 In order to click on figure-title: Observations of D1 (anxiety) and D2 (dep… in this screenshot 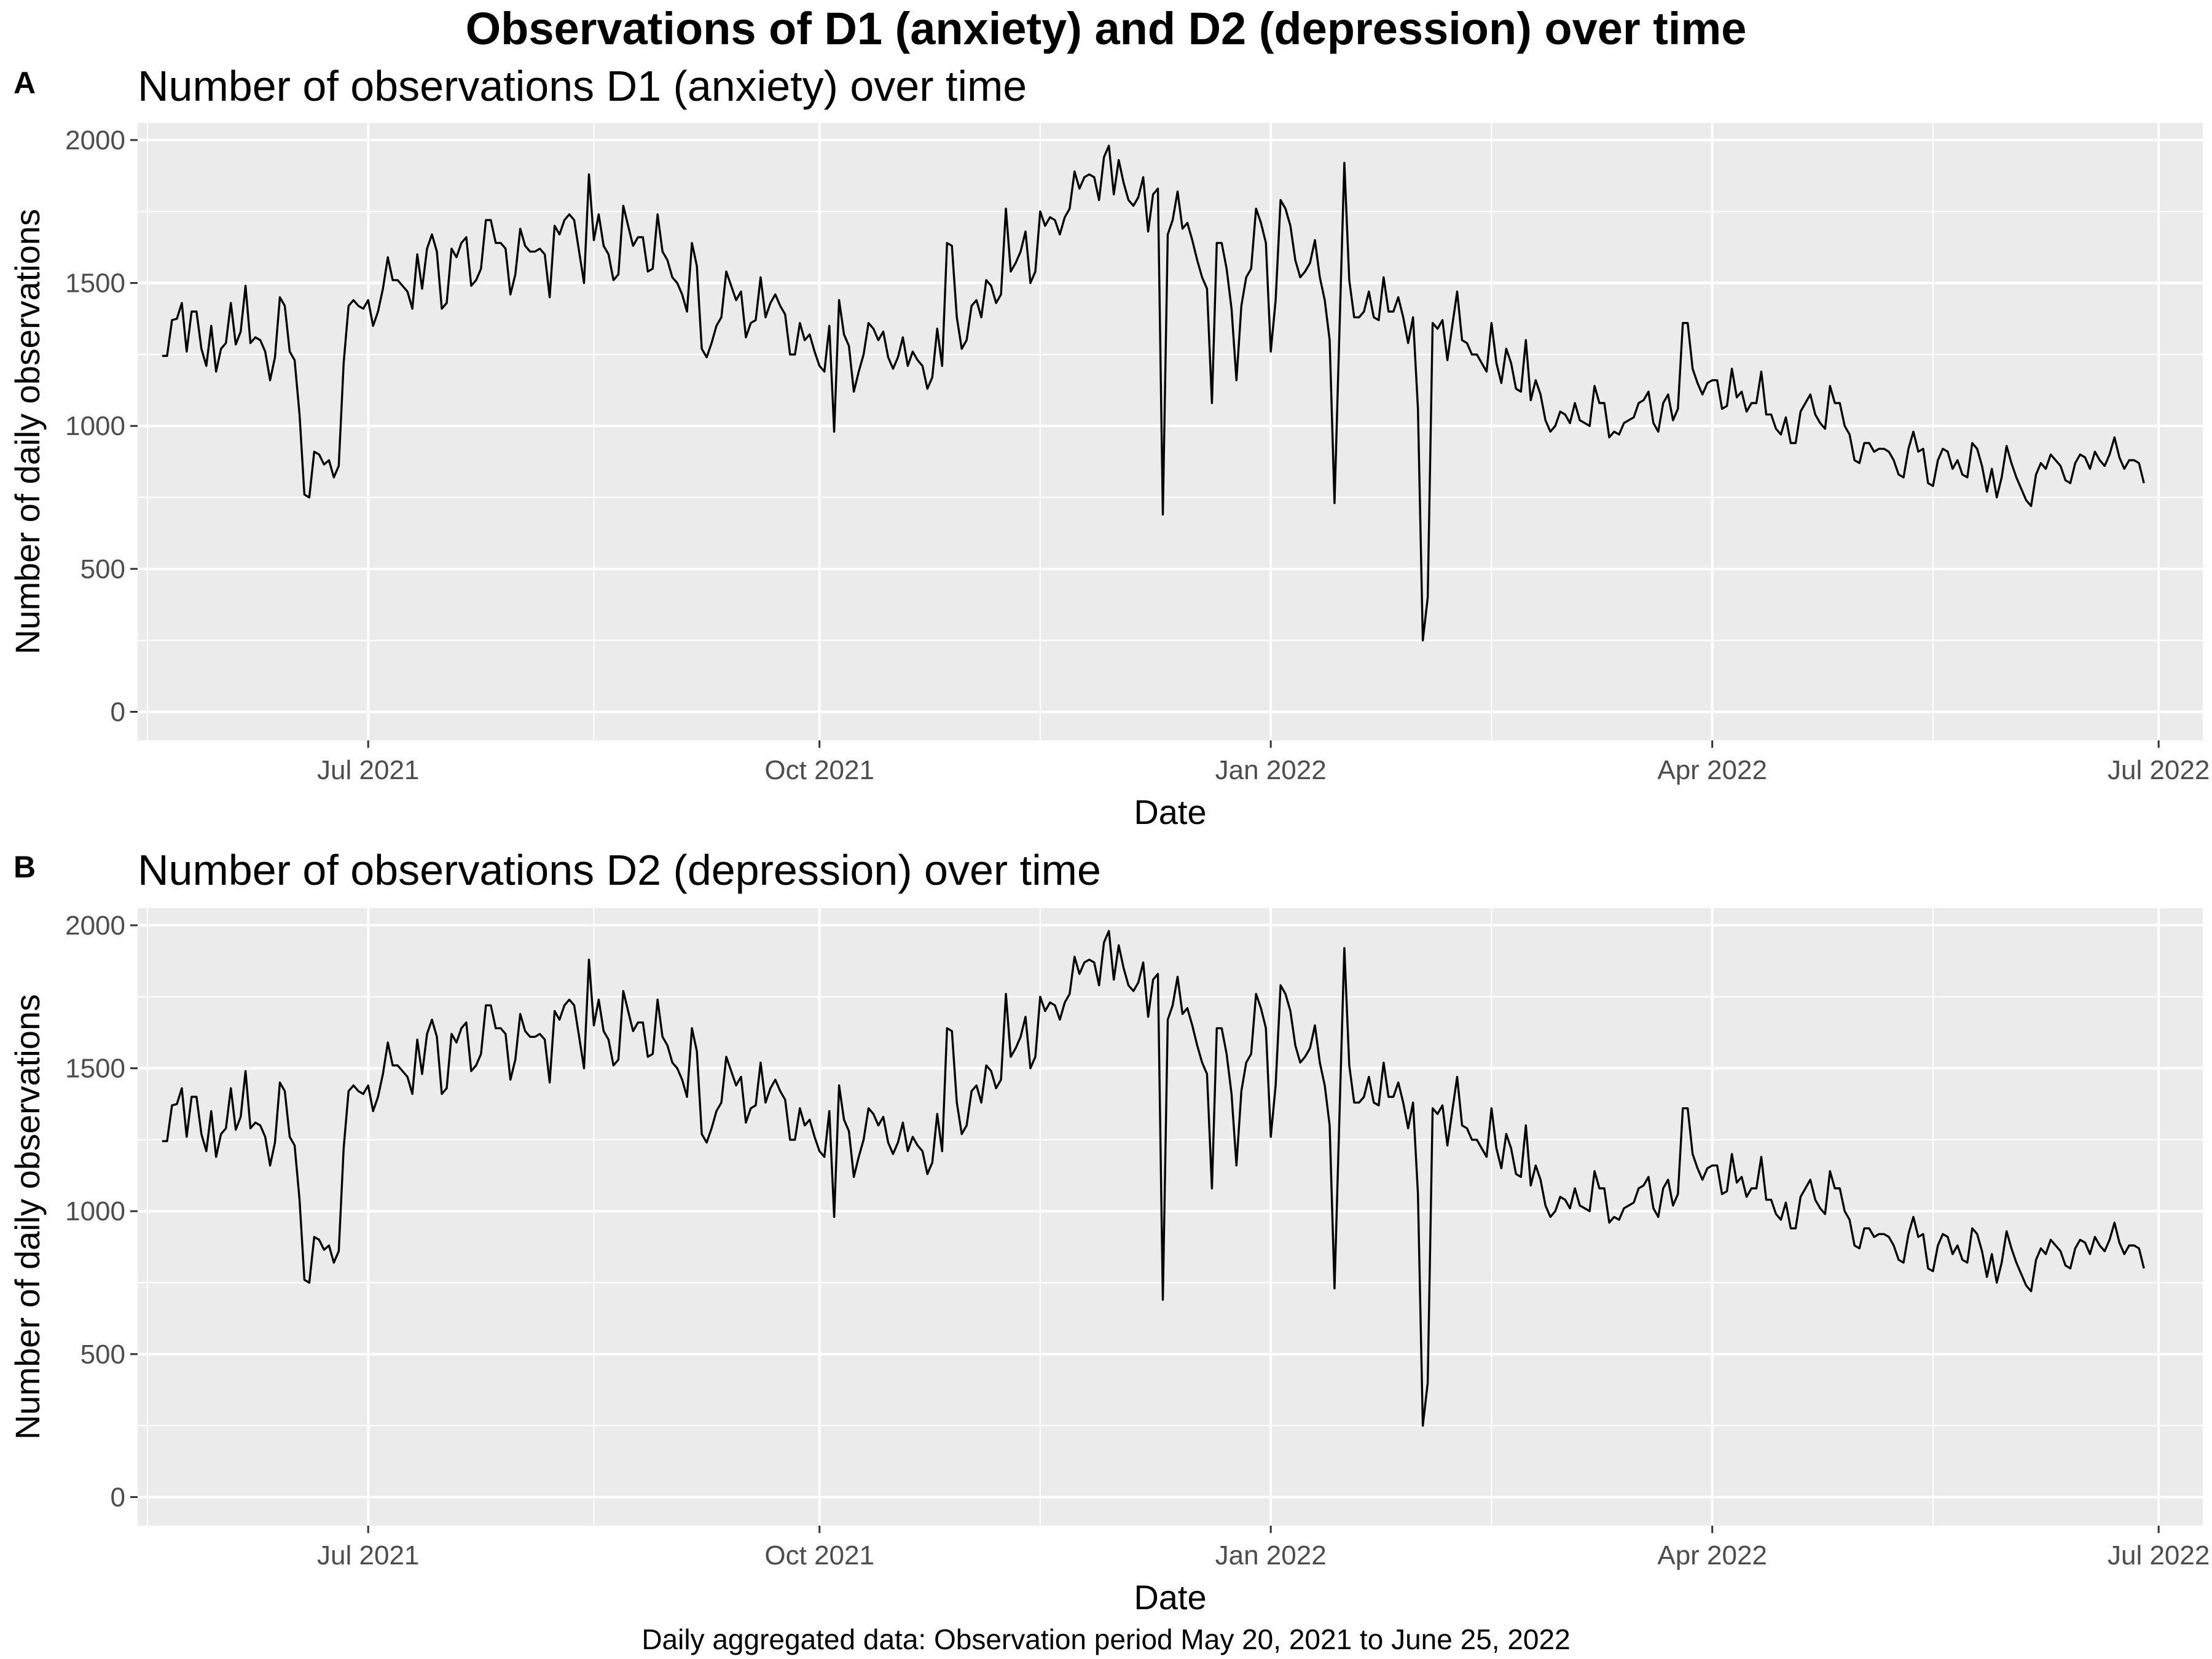, I will do `click(1106, 28)`.